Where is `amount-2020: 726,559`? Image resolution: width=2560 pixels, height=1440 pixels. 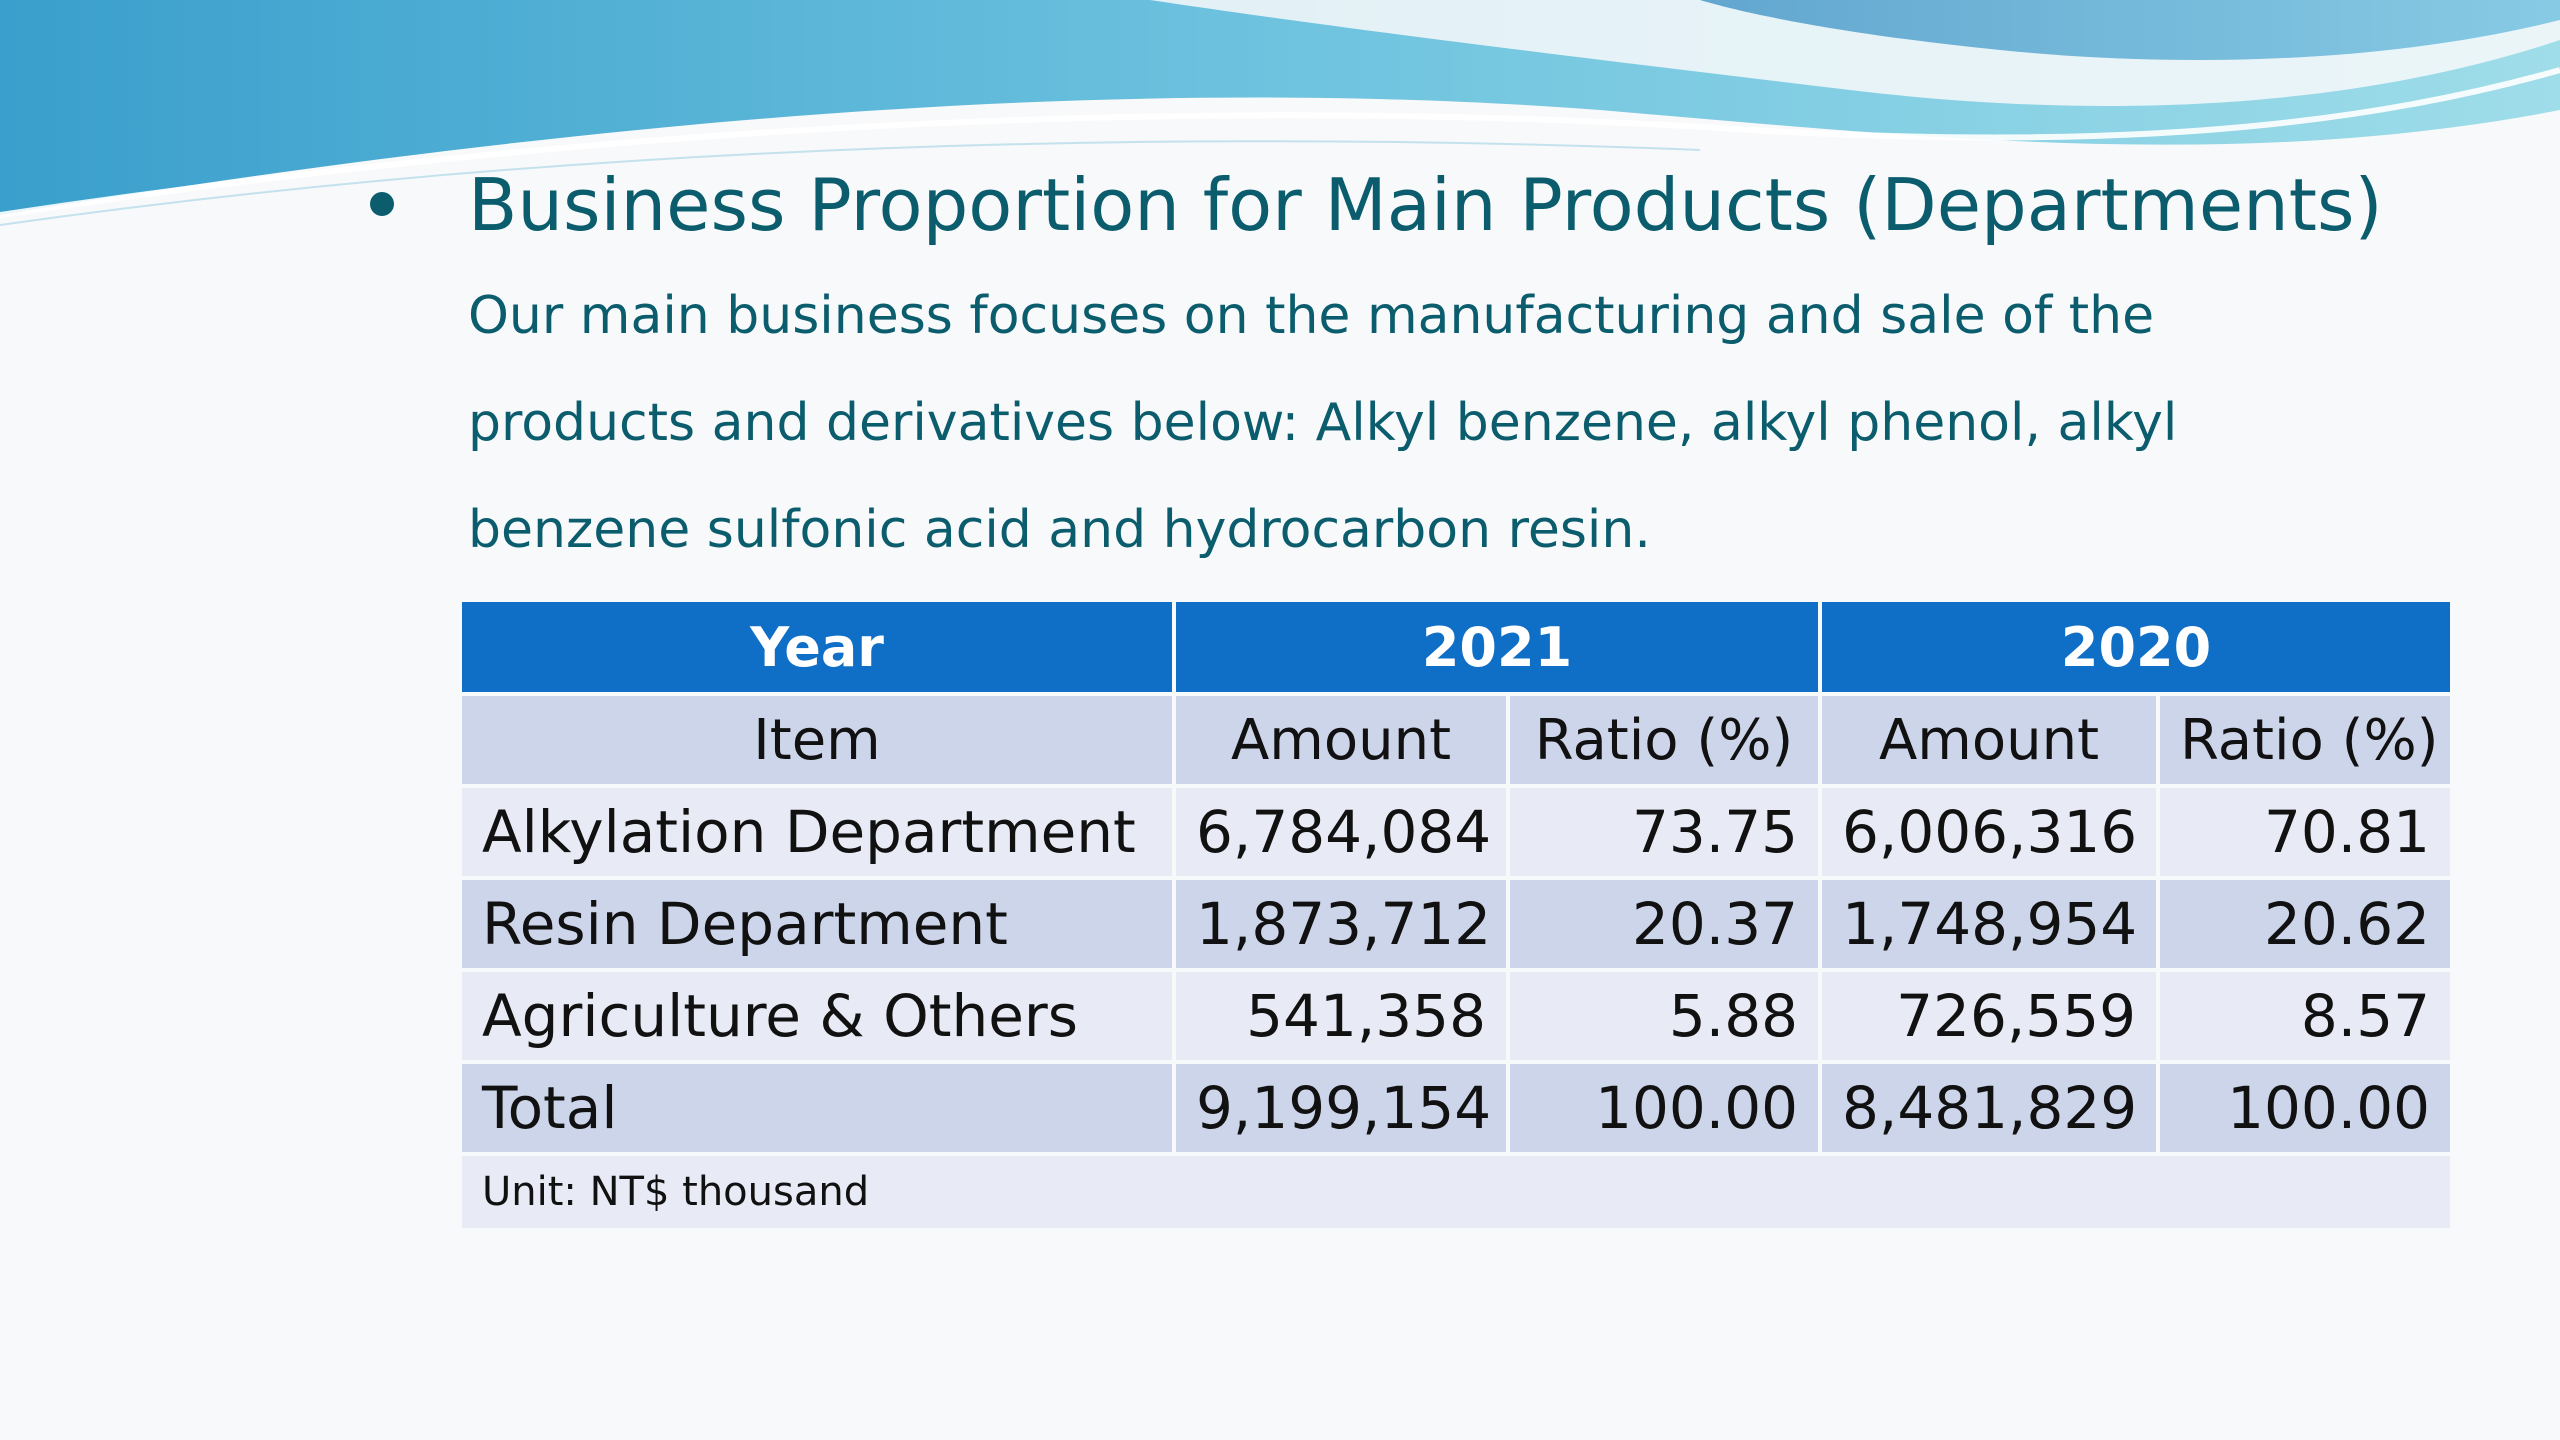 amount-2020: 726,559 is located at coordinates (1989, 1016).